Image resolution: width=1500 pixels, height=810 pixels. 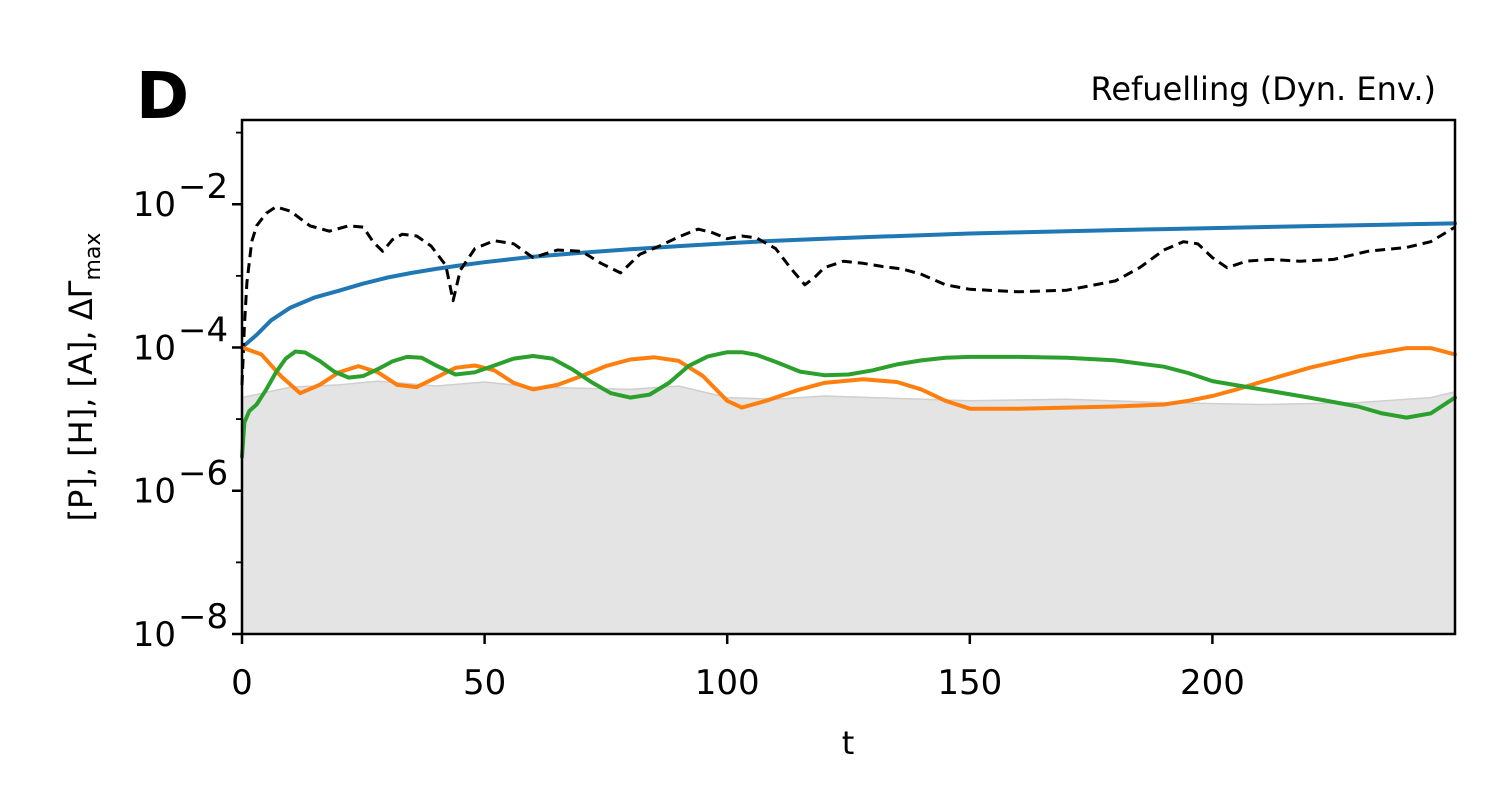 I want to click on x-ticks: 0 50 100 150 200, so click(x=738, y=668).